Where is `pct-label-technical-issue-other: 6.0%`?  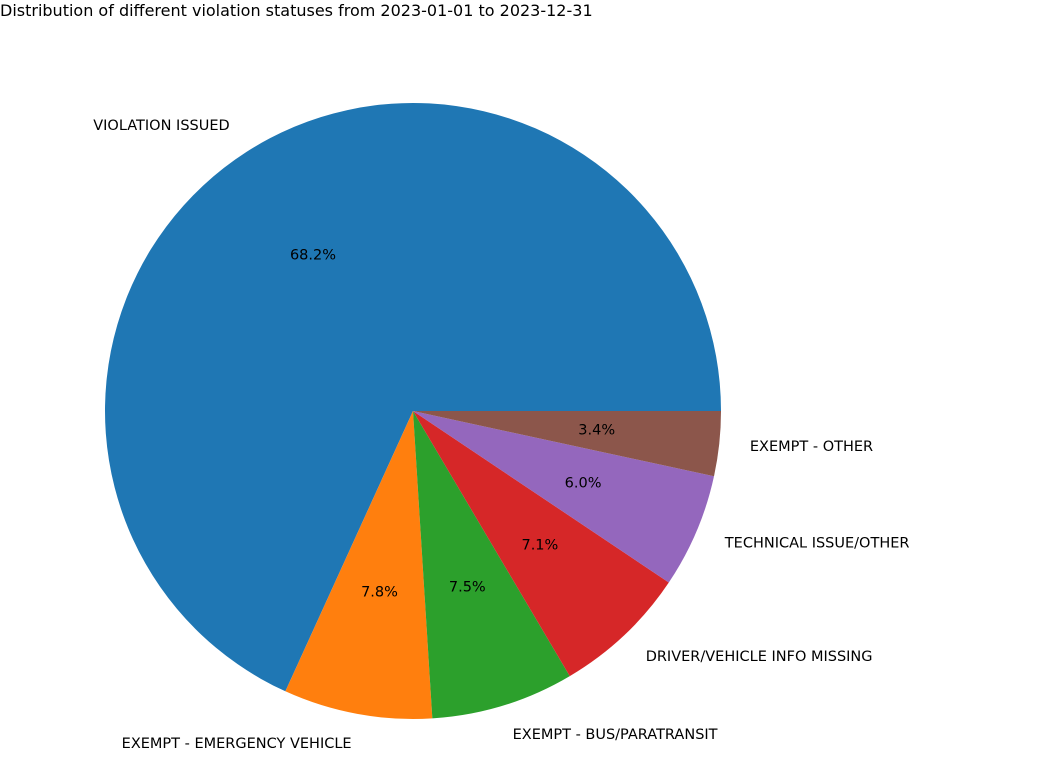
pct-label-technical-issue-other: 6.0% is located at coordinates (583, 483).